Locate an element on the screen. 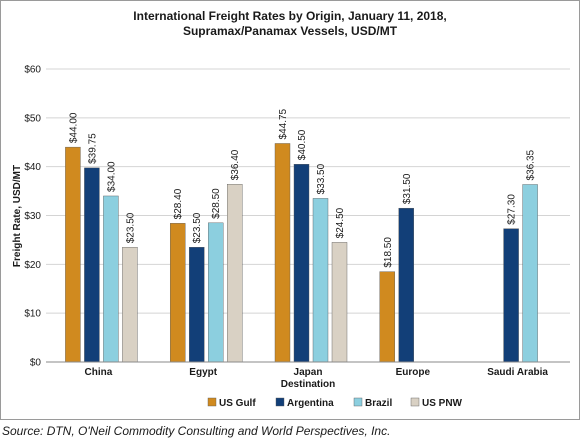  data-label: $28.50 is located at coordinates (216, 203).